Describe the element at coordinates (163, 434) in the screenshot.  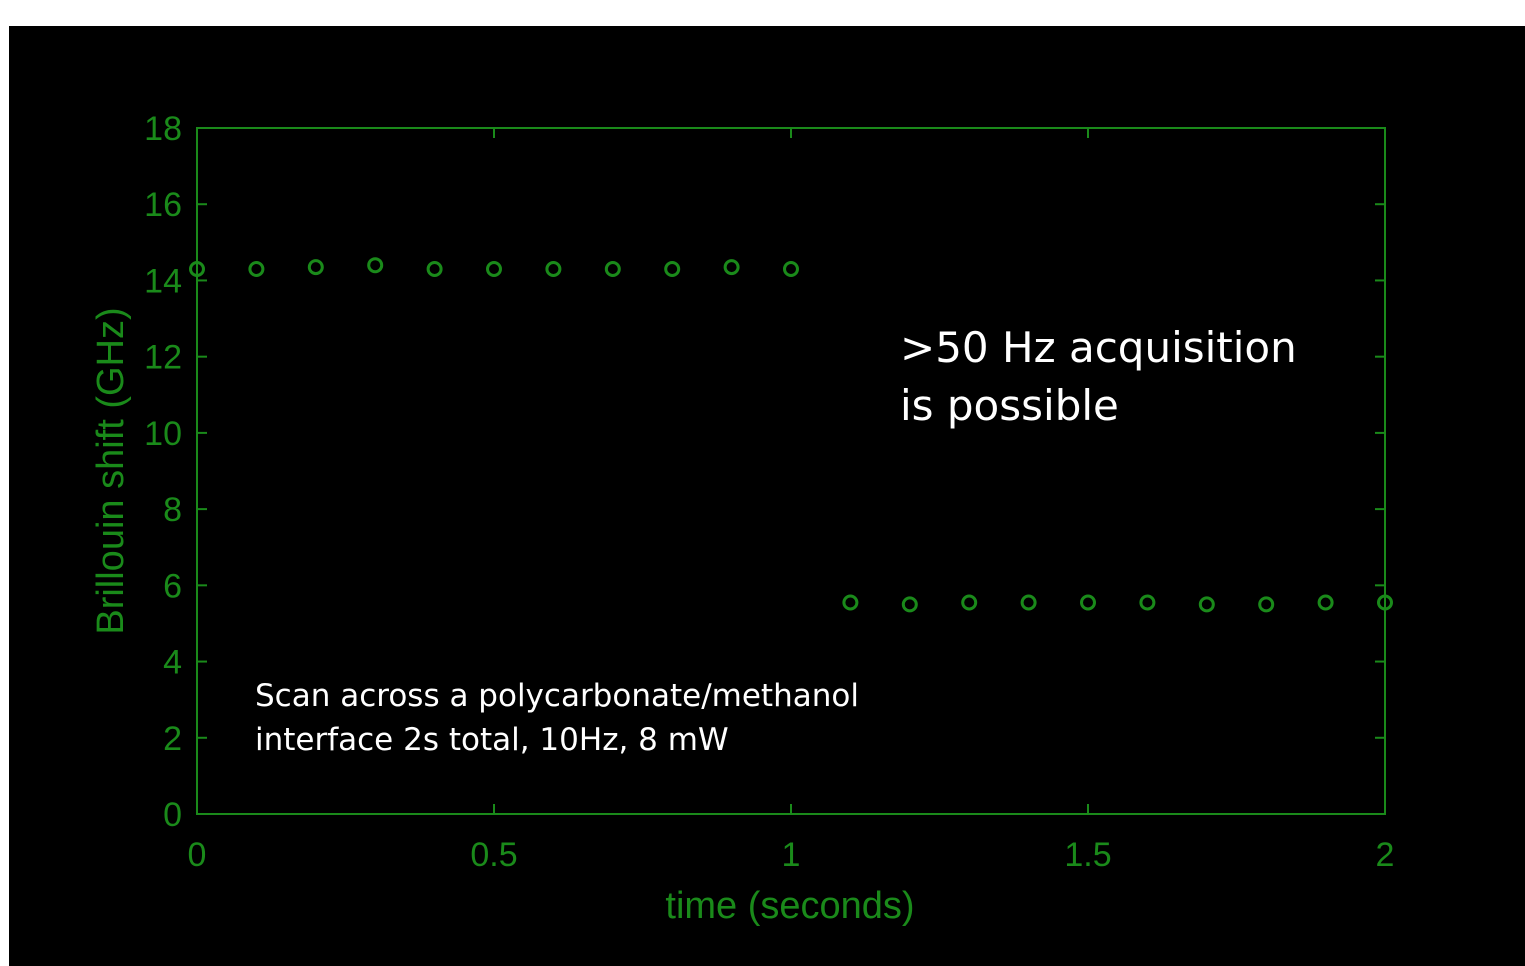
I see `y-tick-label: 10` at that location.